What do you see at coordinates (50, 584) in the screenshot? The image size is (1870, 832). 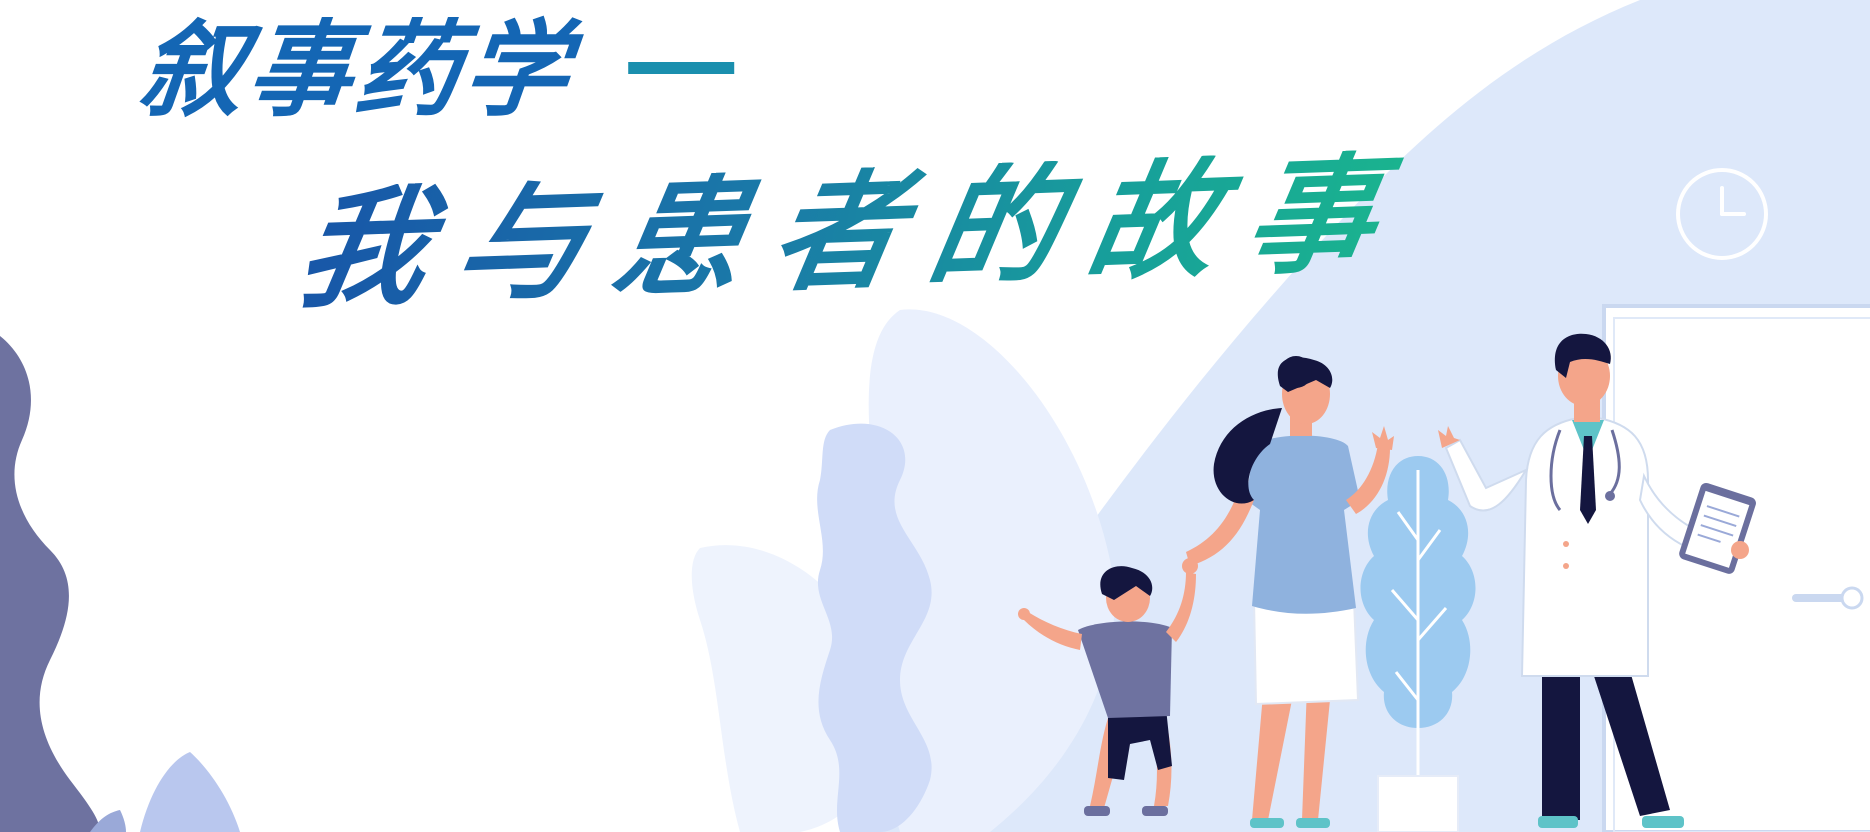 I see `wave-left` at bounding box center [50, 584].